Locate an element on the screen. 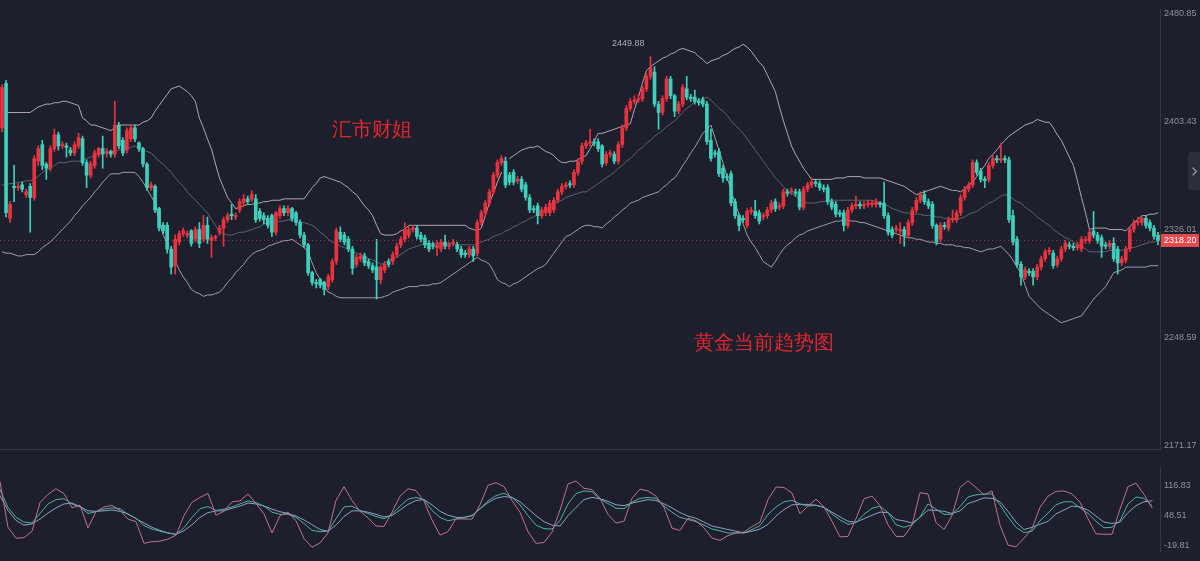 The image size is (1200, 561). y-tick-label: 2403.43 is located at coordinates (1180, 121).